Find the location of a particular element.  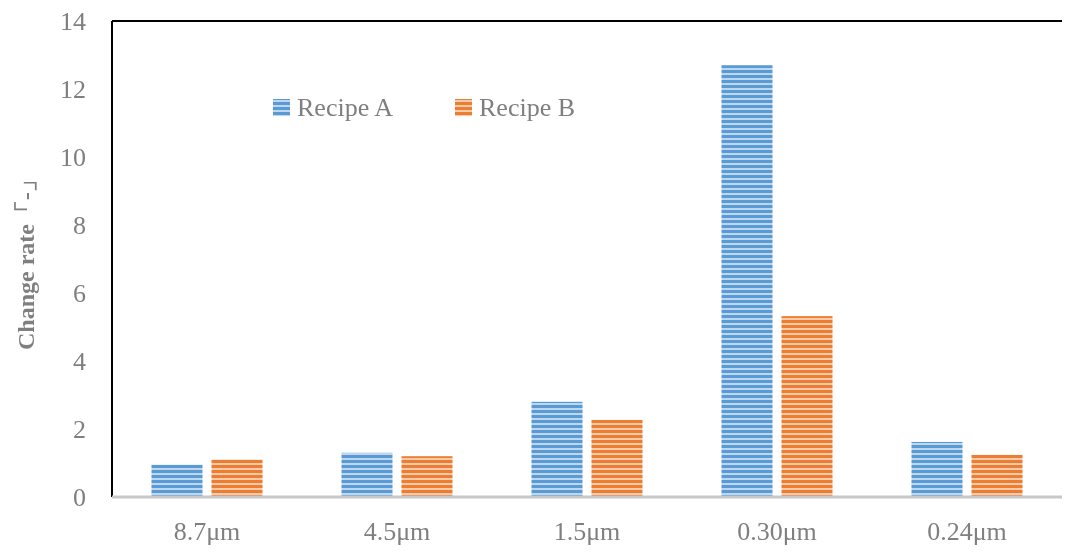

y-tick-label: 4 is located at coordinates (79, 361).